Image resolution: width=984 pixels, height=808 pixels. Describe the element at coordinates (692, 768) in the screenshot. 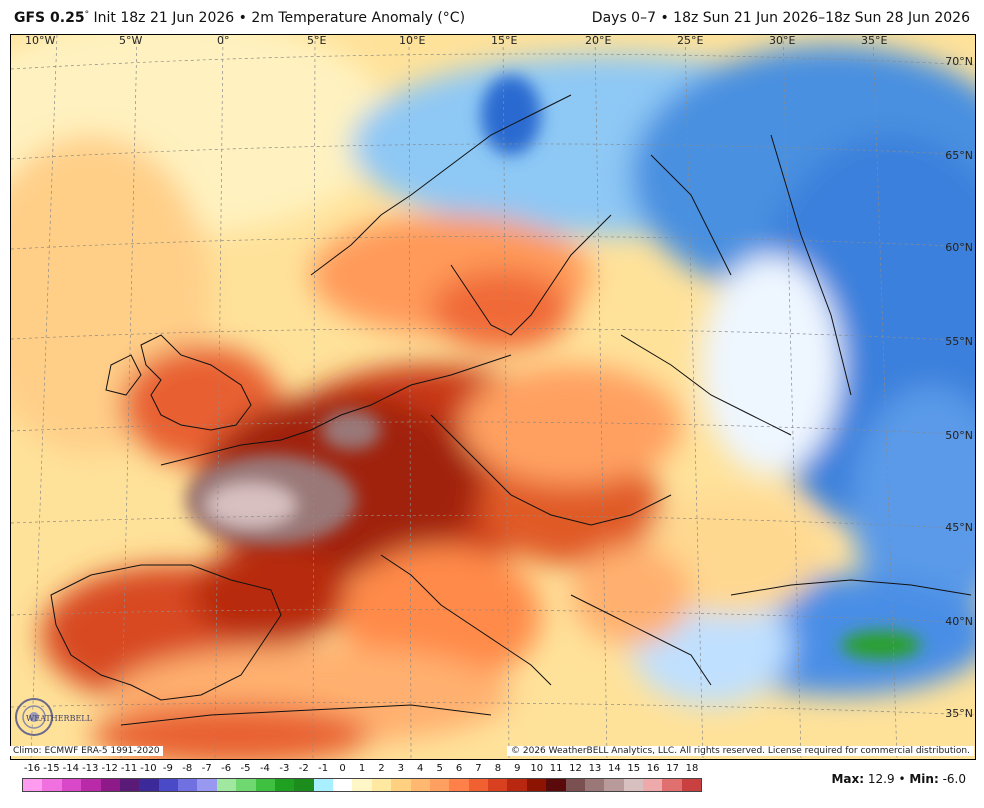

I see `colorbar-tick-label: 18` at that location.